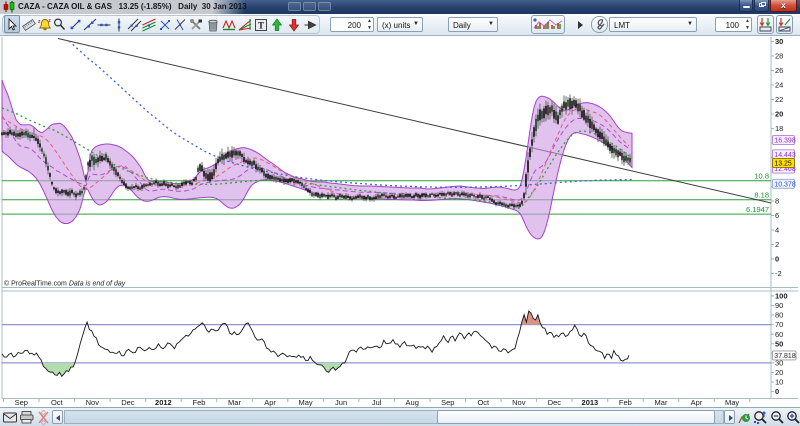 The height and width of the screenshot is (426, 800). I want to click on svg-text: 16.398, so click(785, 141).